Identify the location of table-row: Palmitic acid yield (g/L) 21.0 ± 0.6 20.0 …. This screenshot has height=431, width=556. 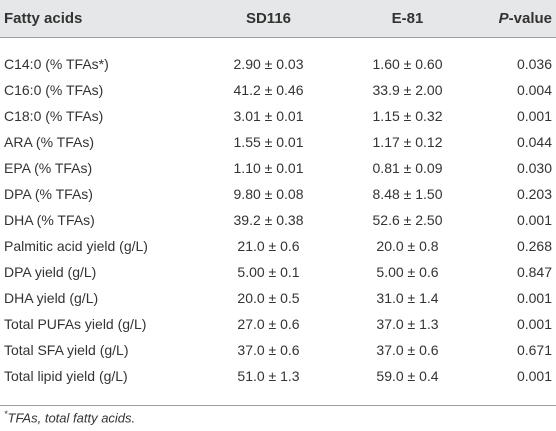
(278, 246).